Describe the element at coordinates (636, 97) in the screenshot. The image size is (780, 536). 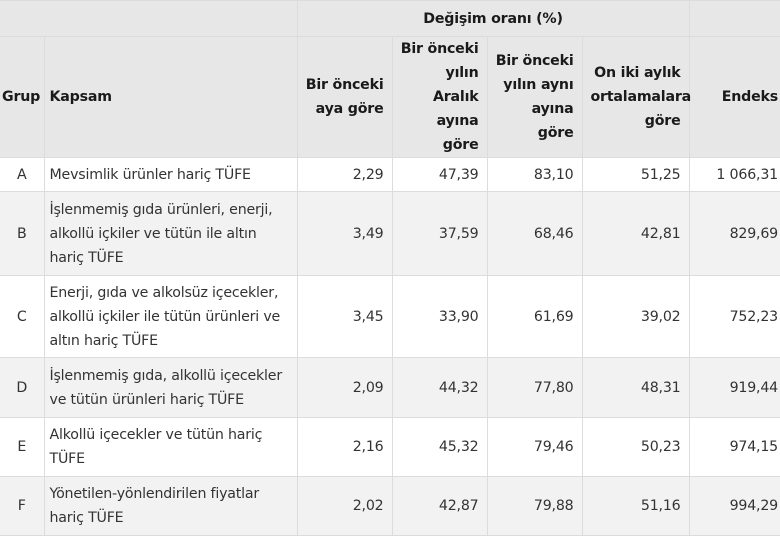
I see `column-header-avg12: On iki aylık ortalamalara göre` at that location.